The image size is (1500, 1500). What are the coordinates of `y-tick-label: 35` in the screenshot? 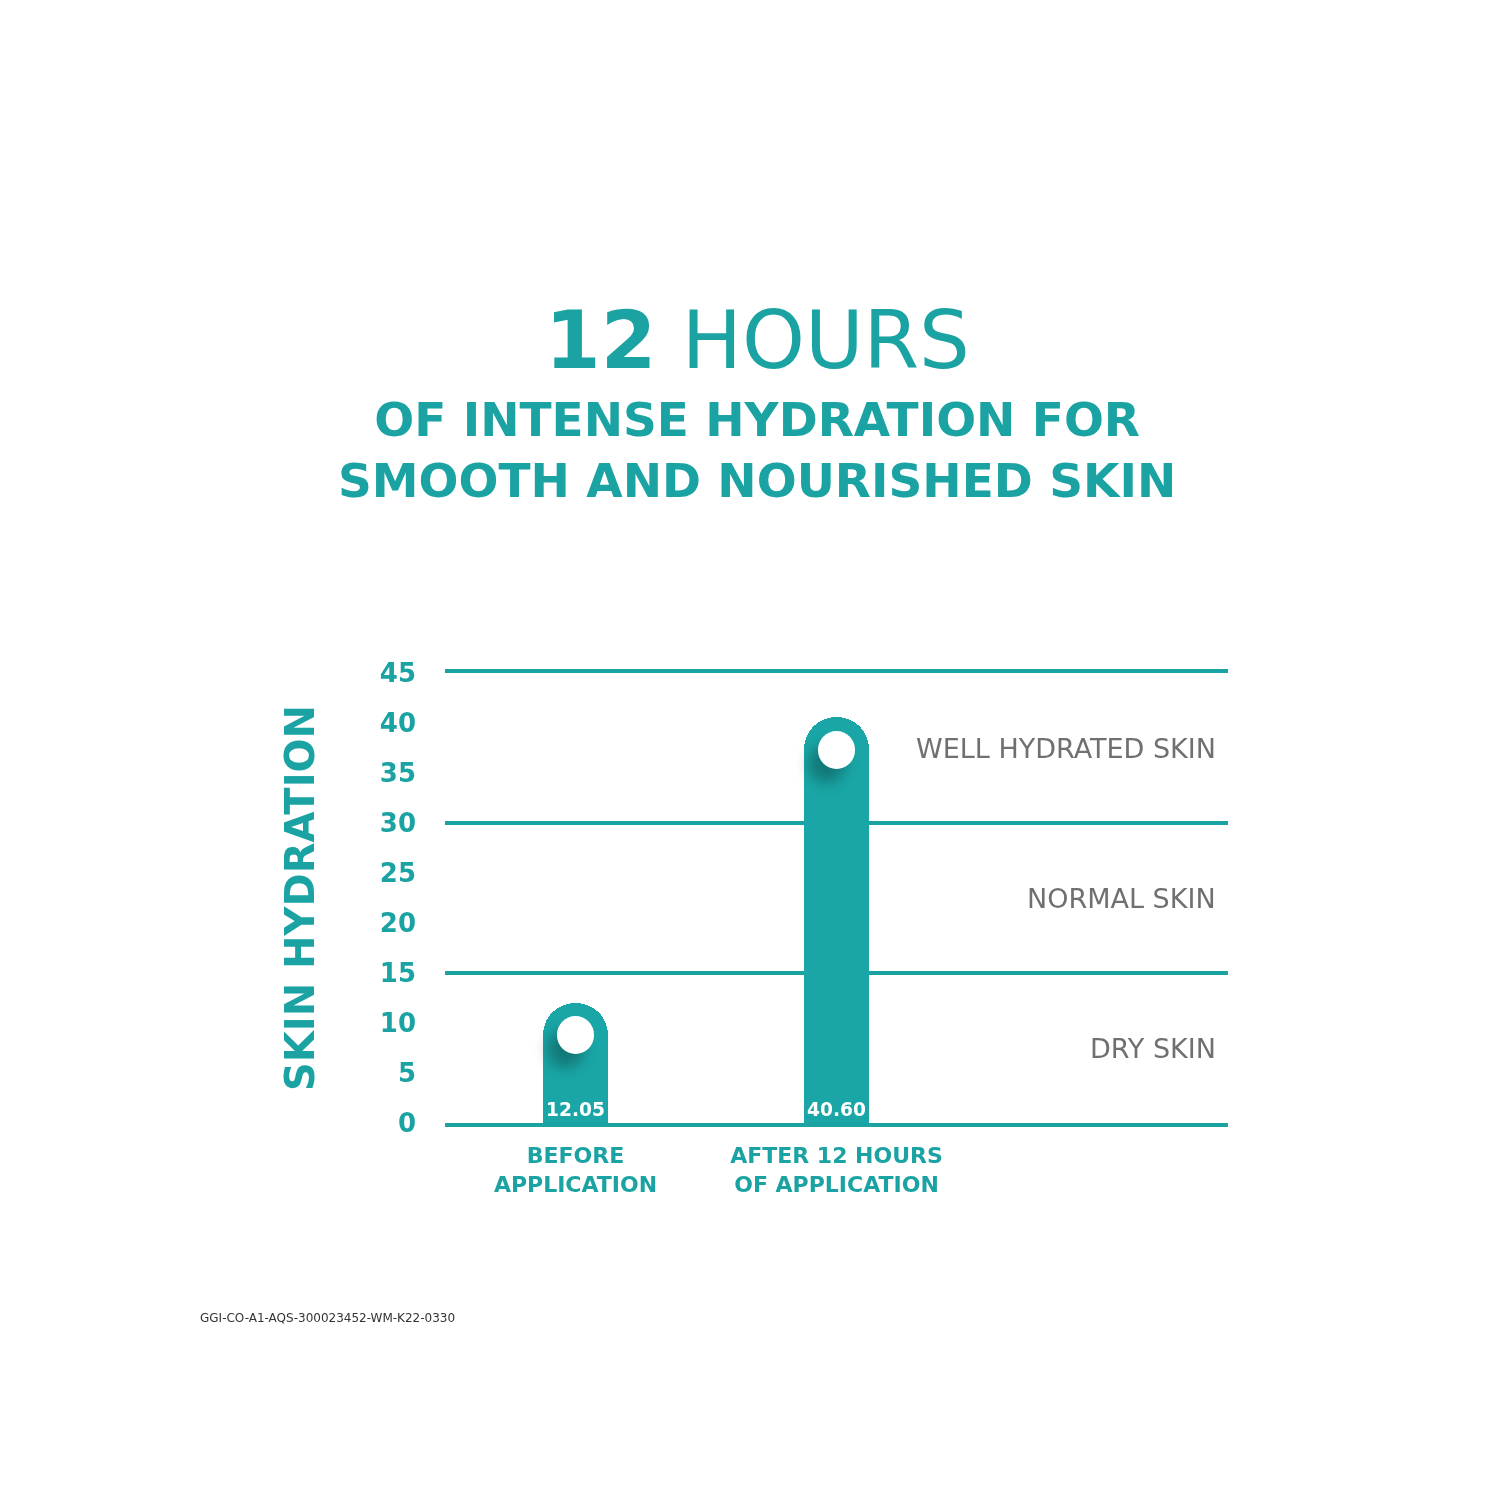 It's located at (397, 773).